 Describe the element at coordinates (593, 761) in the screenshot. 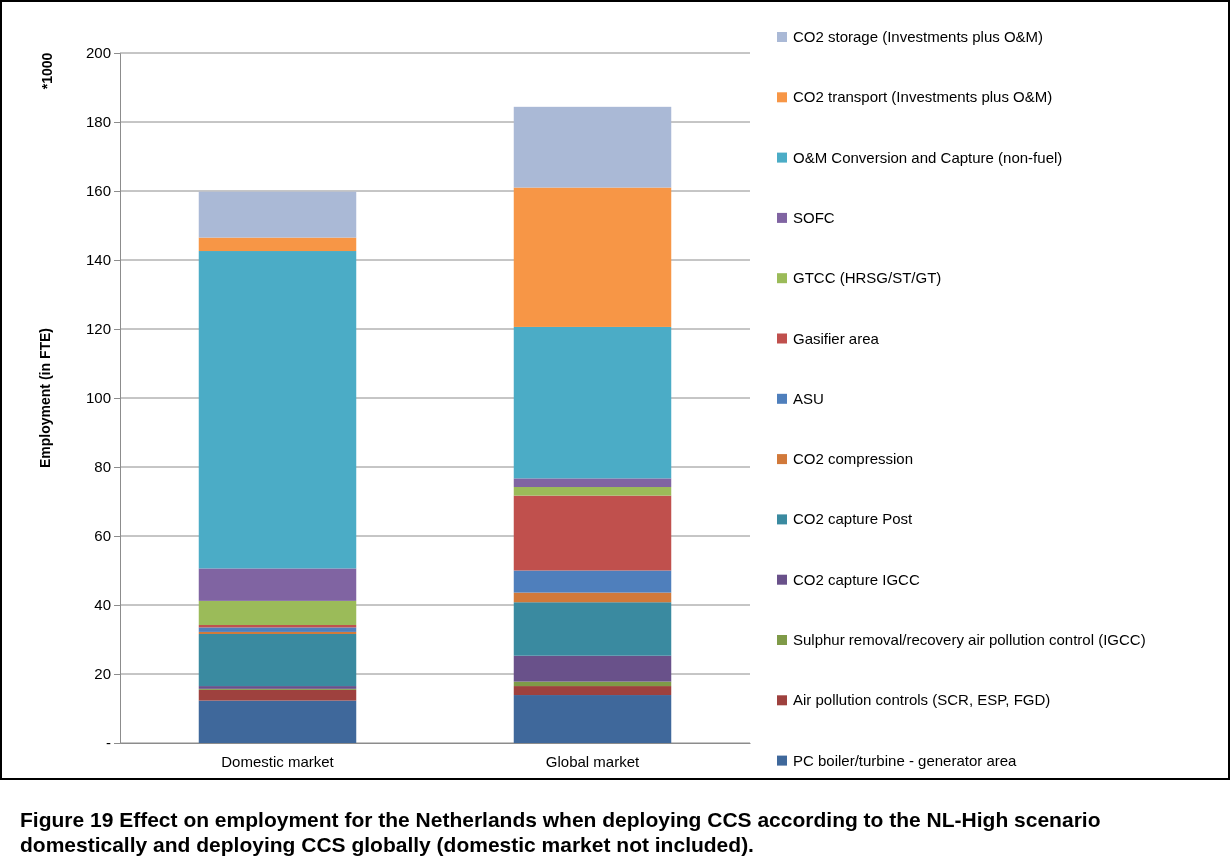

I see `x-tick-label: Global market` at that location.